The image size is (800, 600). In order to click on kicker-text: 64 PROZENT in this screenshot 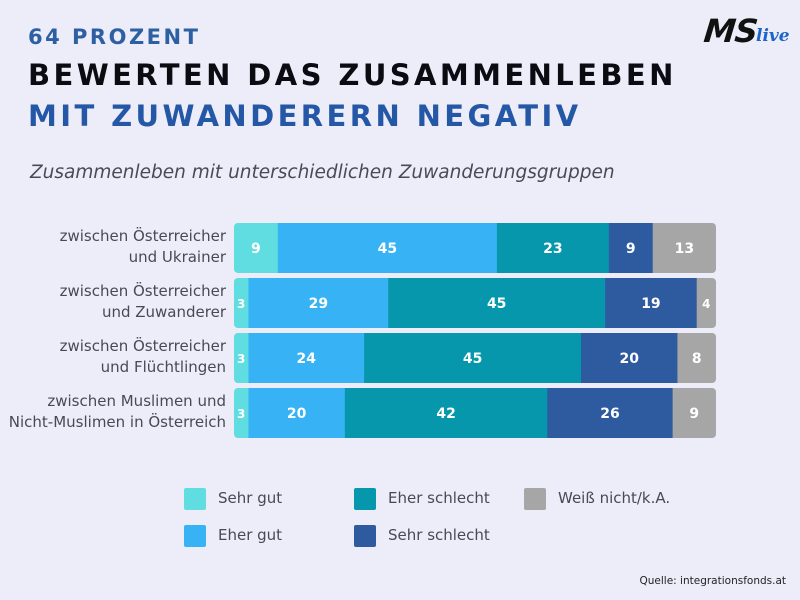, I will do `click(114, 37)`.